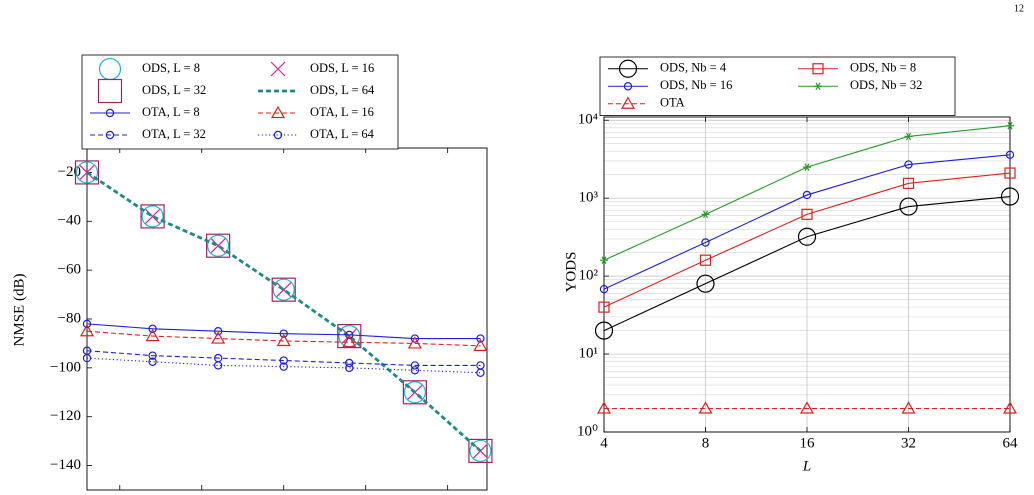  Describe the element at coordinates (1011, 443) in the screenshot. I see `x-tick-label: 64` at that location.